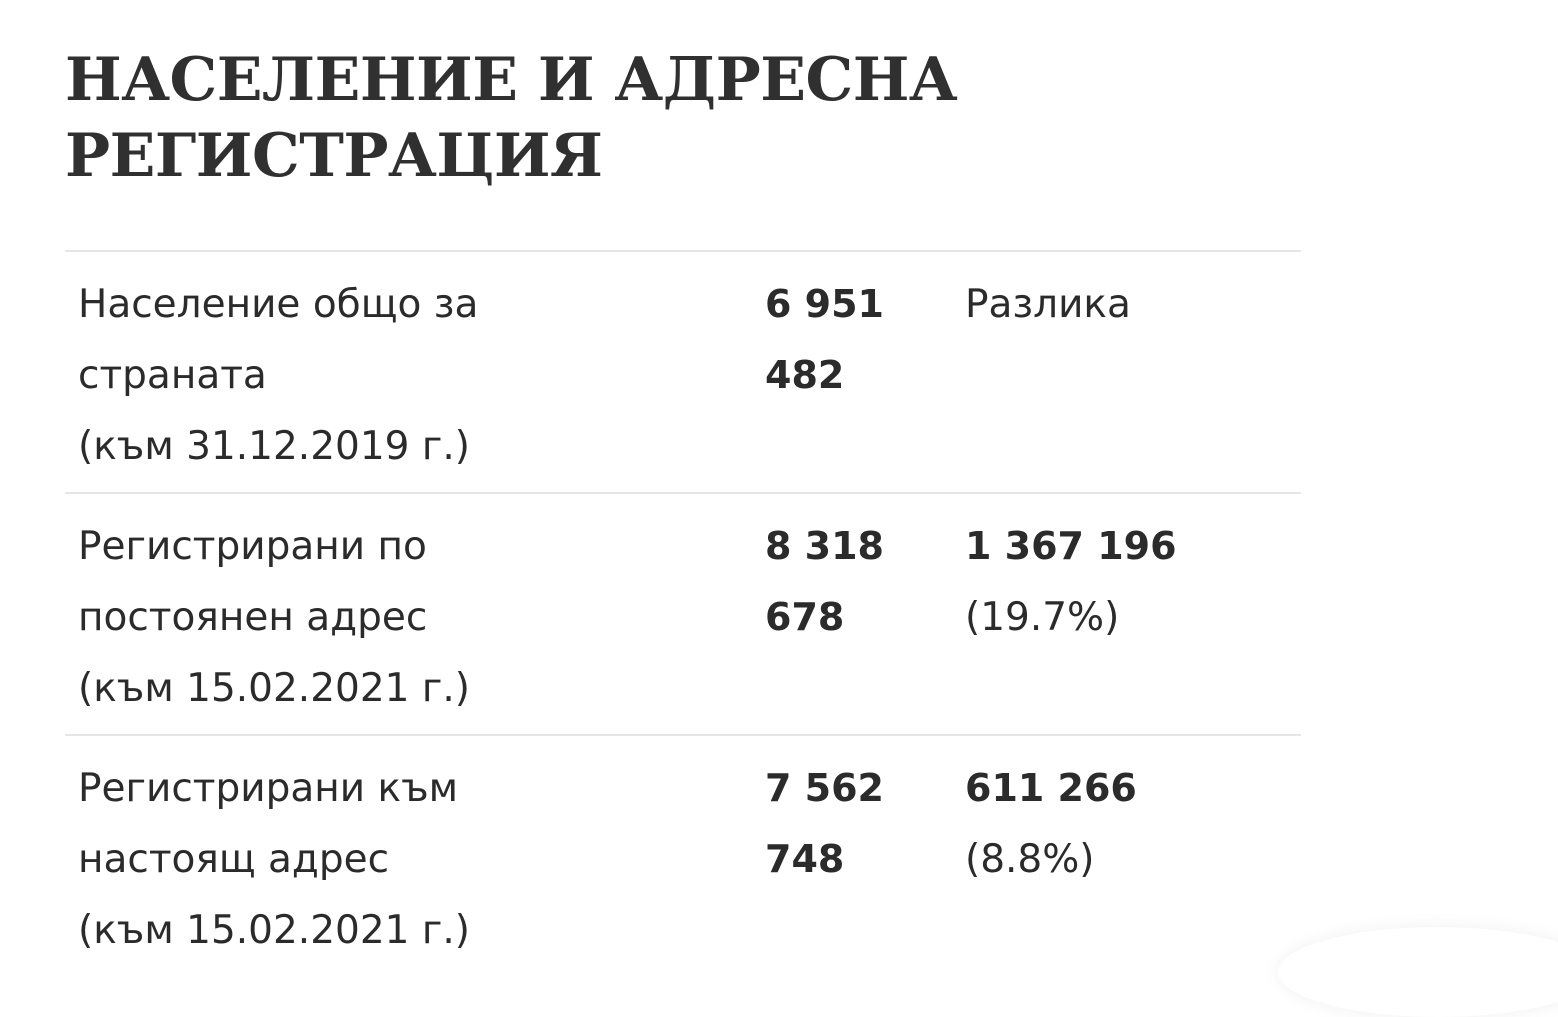 This screenshot has width=1558, height=1017. Describe the element at coordinates (840, 582) in the screenshot. I see `row-value: 8 318 678` at that location.